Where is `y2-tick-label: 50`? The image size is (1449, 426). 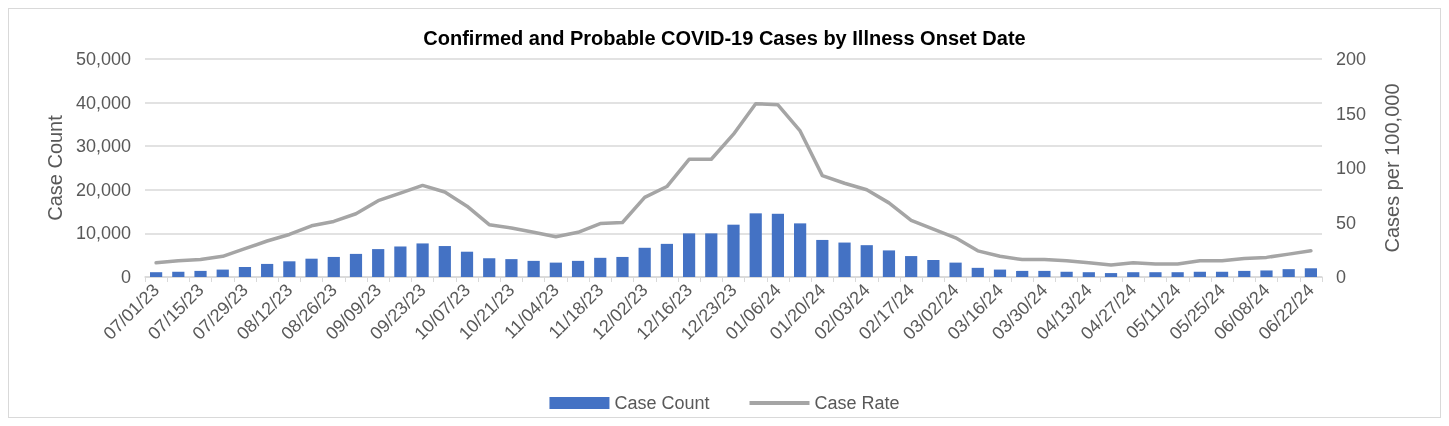
y2-tick-label: 50 is located at coordinates (1346, 222).